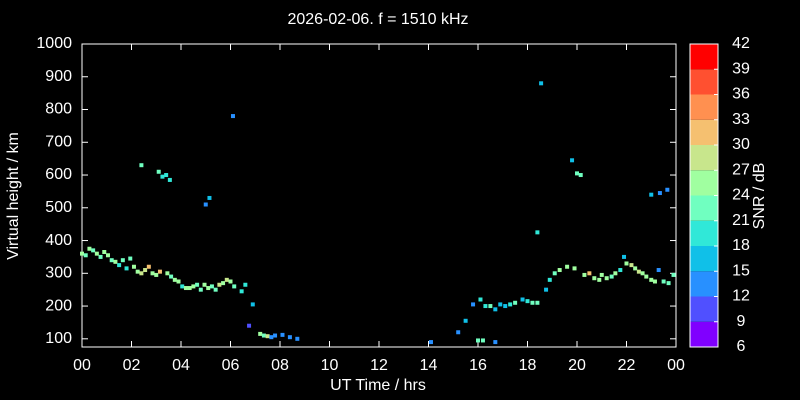  Describe the element at coordinates (58, 141) in the screenshot. I see `y-tick-label: 700` at that location.